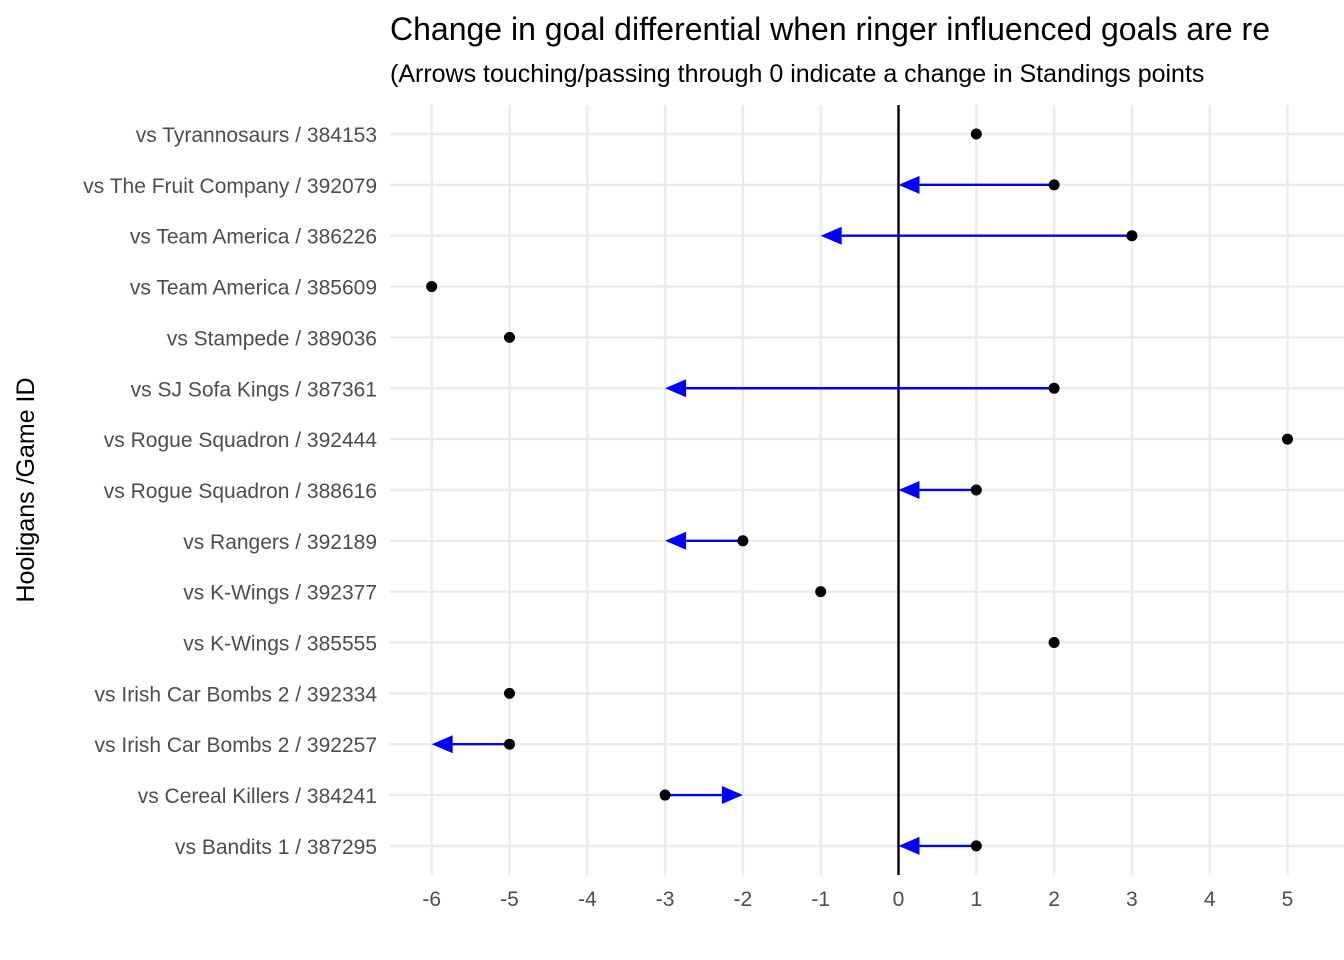  I want to click on y-tick-label: vs K-Wings / 392377, so click(280, 593).